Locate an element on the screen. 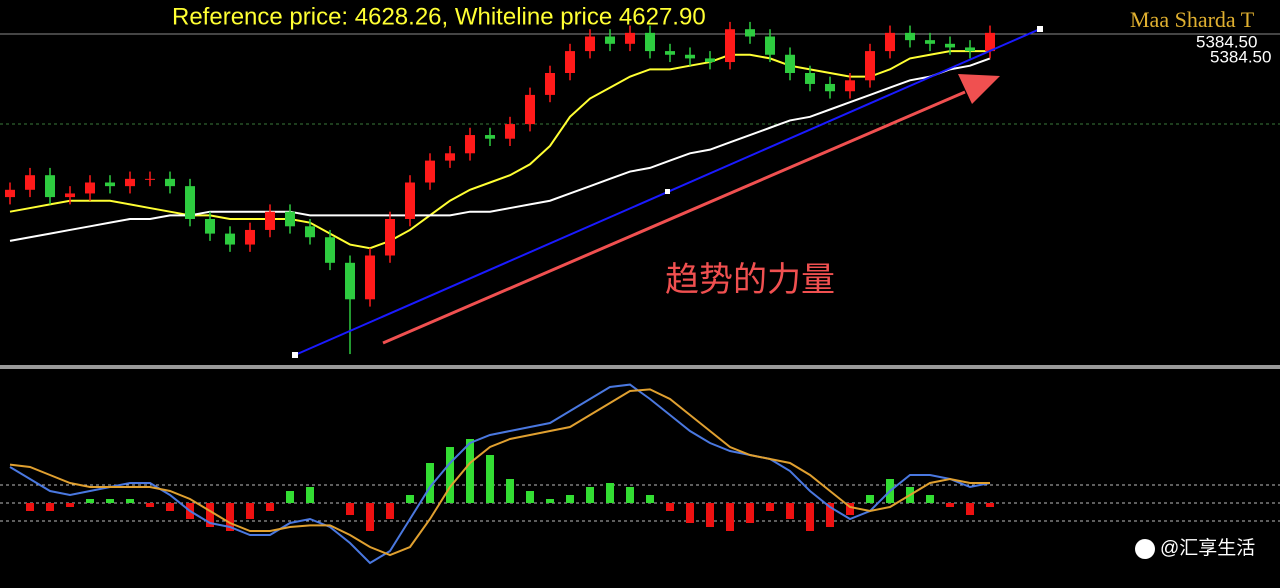 This screenshot has height=588, width=1280. brand: Maa Sharda T is located at coordinates (1192, 19).